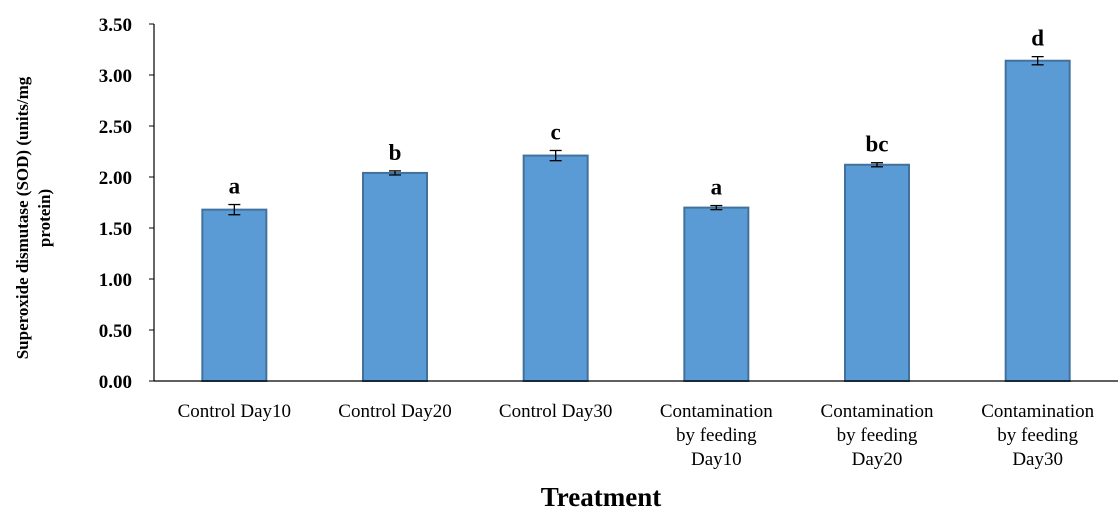  I want to click on y-tick-label: 0.50, so click(115, 331).